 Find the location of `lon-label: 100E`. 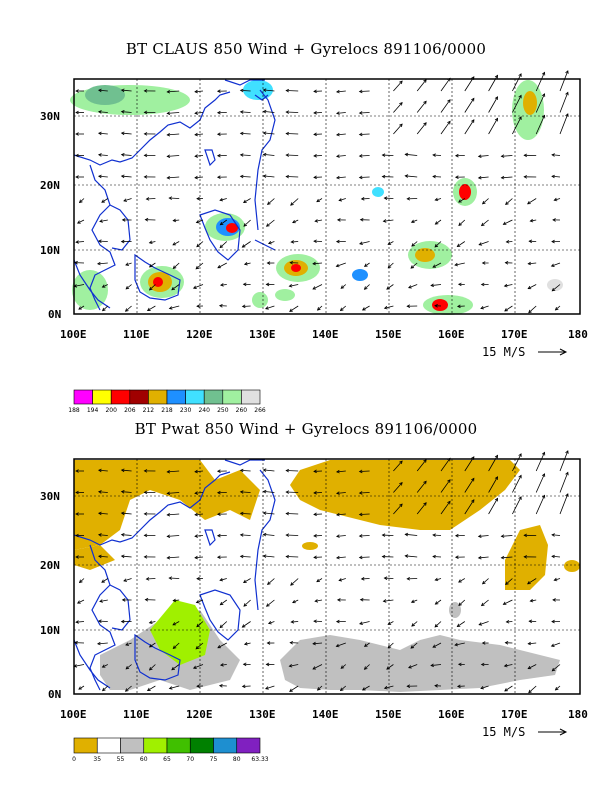

lon-label: 100E is located at coordinates (73, 714).